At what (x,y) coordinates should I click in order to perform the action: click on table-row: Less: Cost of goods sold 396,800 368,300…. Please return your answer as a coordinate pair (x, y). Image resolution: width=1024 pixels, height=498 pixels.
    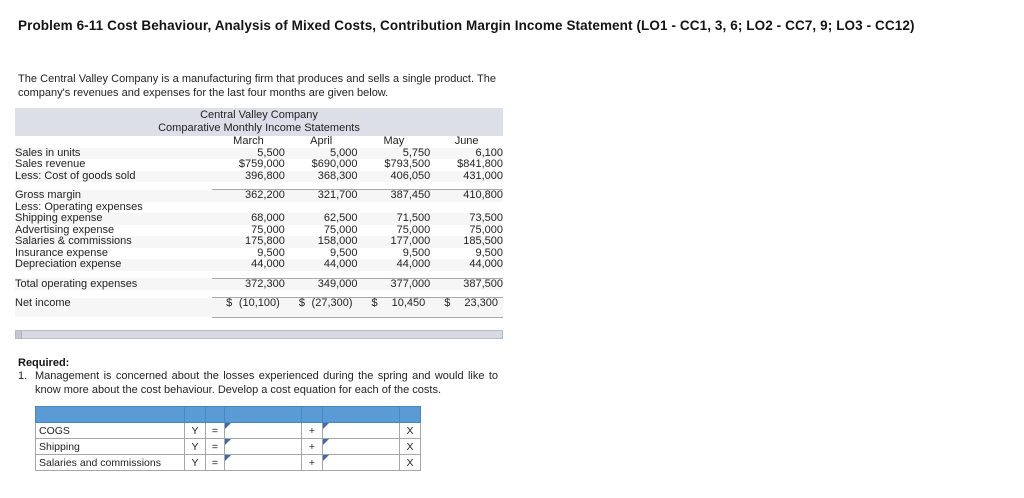
    Looking at the image, I should click on (259, 176).